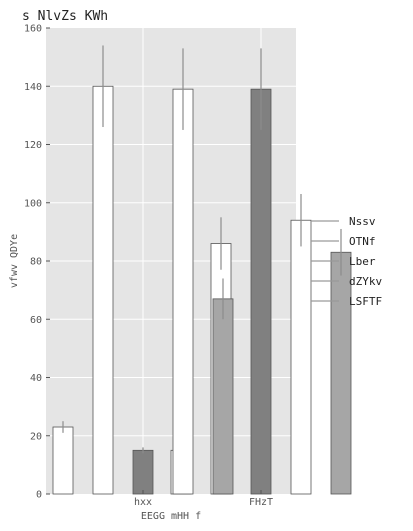  I want to click on x-tick-label: FHzT, so click(261, 502).